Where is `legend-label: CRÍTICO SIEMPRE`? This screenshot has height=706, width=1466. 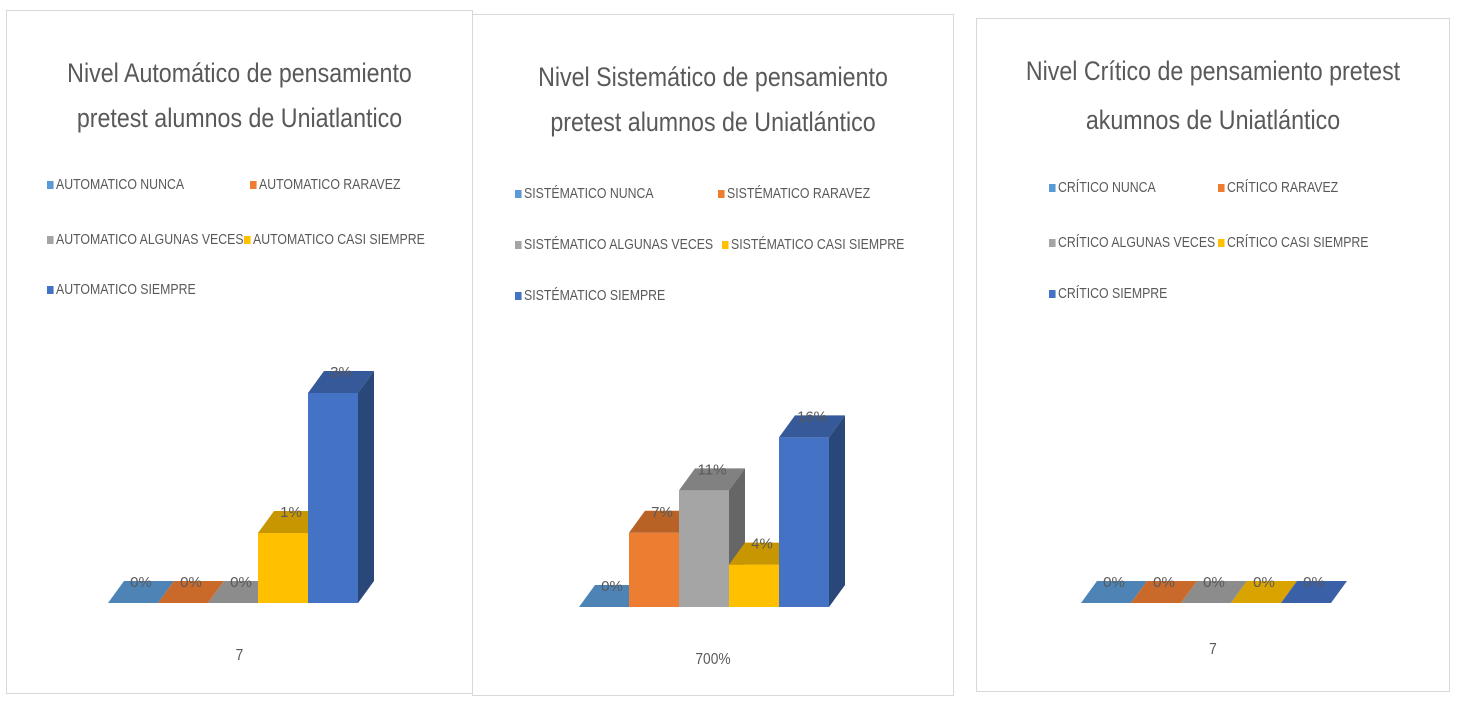
legend-label: CRÍTICO SIEMPRE is located at coordinates (1113, 293).